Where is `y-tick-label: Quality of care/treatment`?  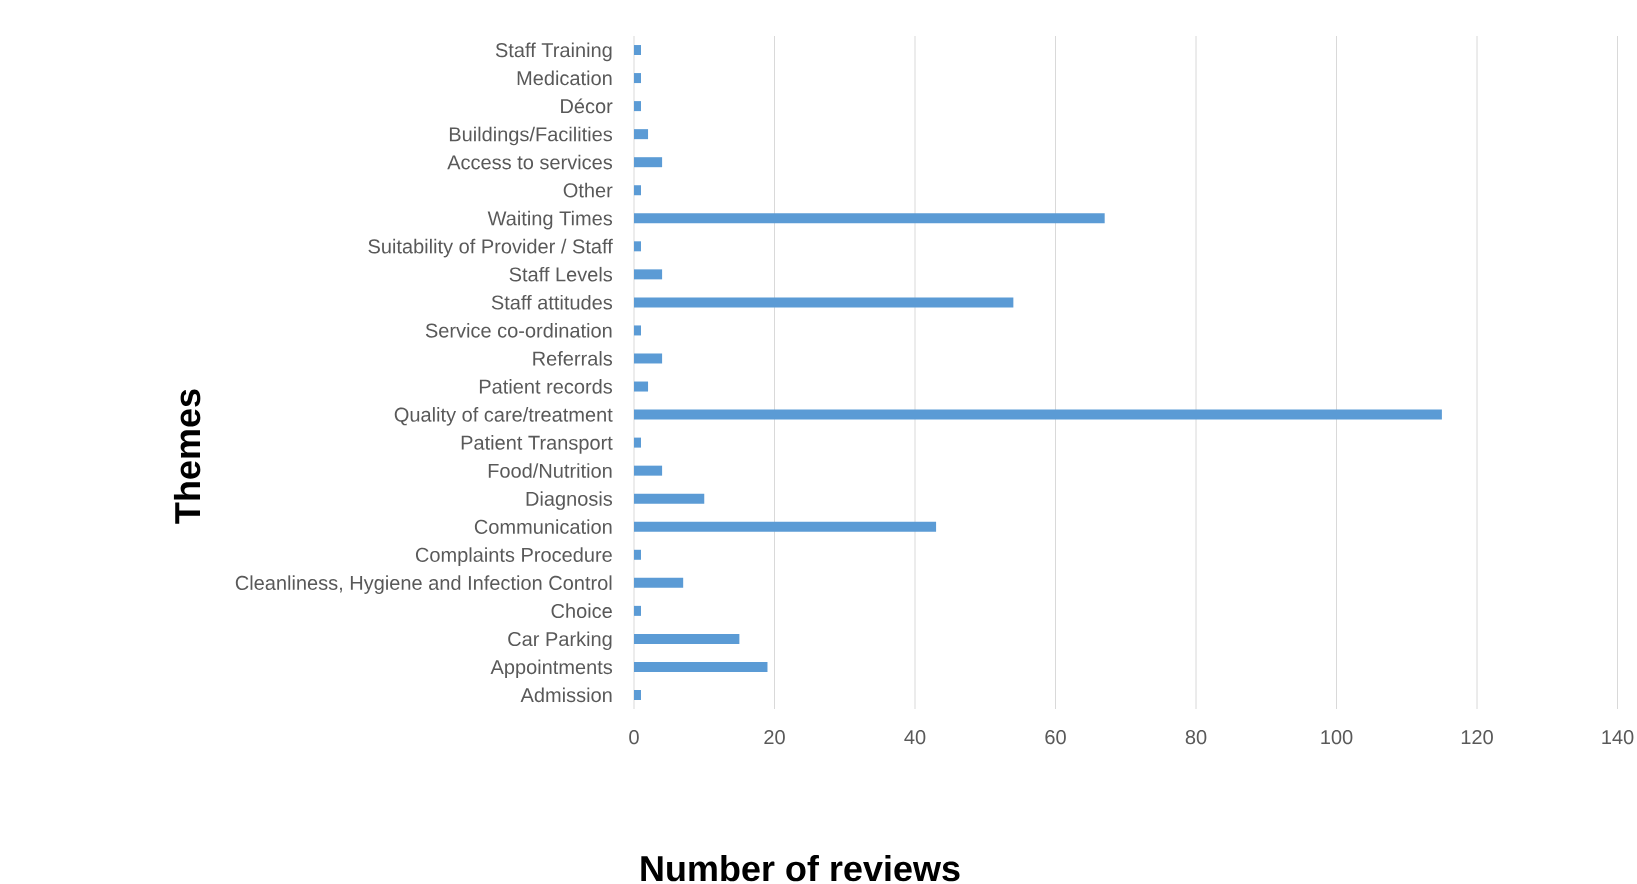 y-tick-label: Quality of care/treatment is located at coordinates (503, 416).